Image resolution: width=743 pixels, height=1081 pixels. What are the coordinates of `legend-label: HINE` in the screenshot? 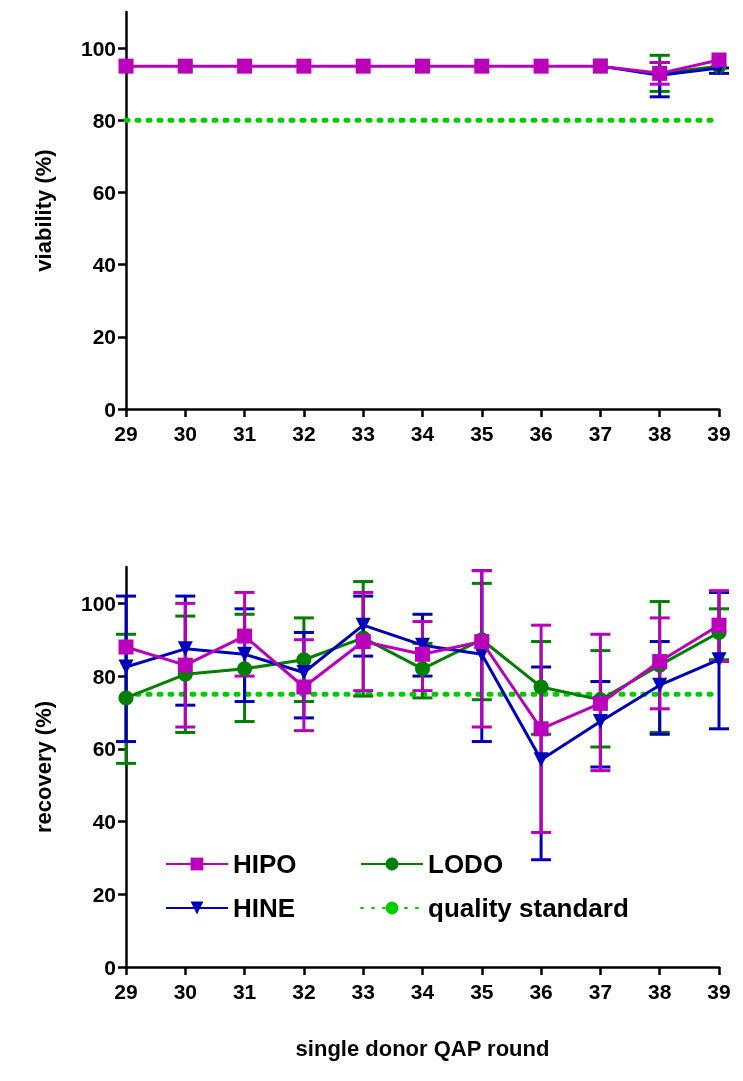 It's located at (264, 908).